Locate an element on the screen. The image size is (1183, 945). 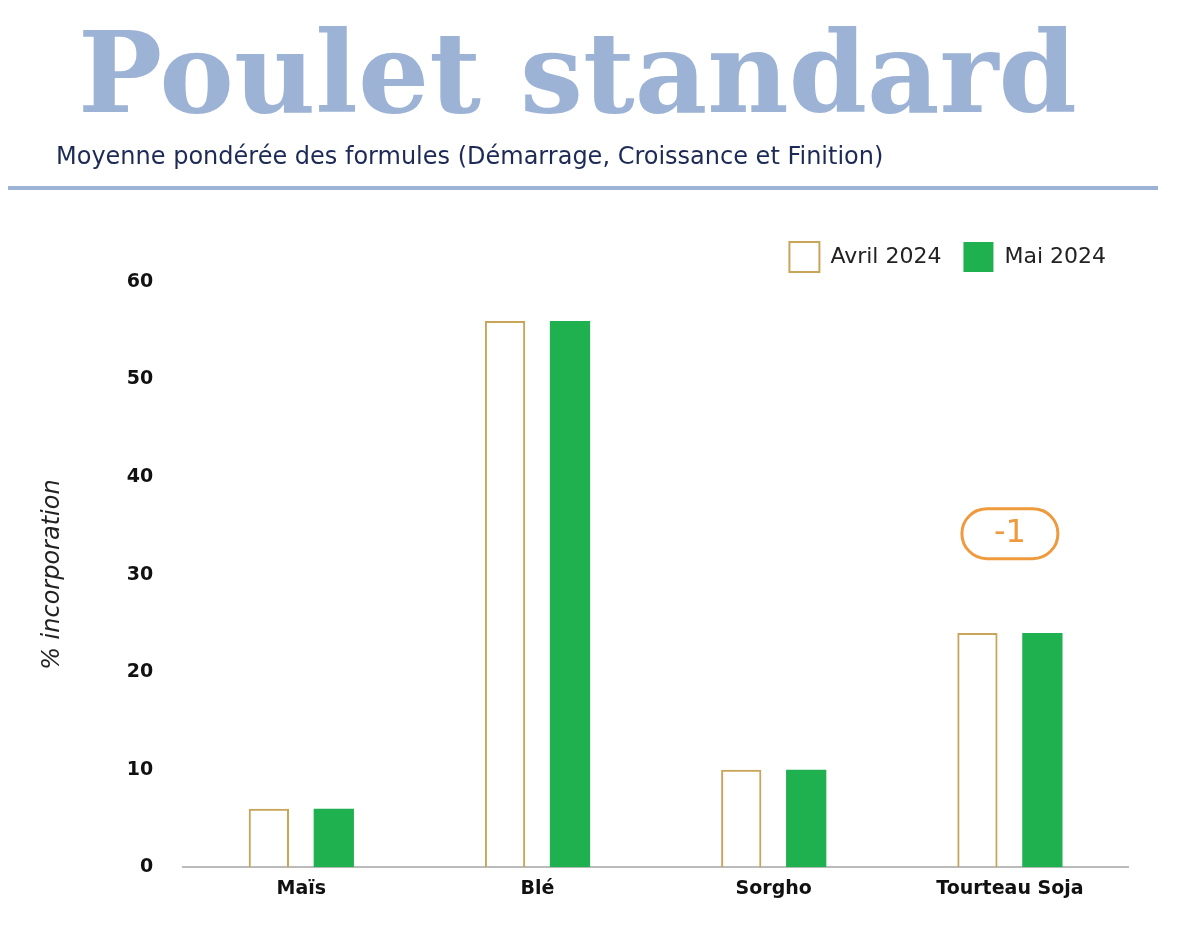
x-tick-label: Sorgho is located at coordinates (773, 886).